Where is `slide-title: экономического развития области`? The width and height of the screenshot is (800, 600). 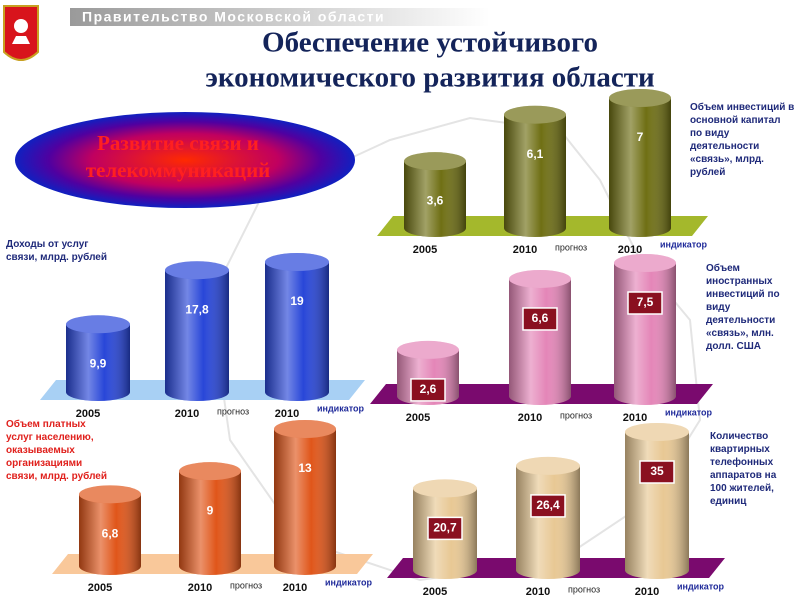 slide-title: экономического развития области is located at coordinates (429, 78).